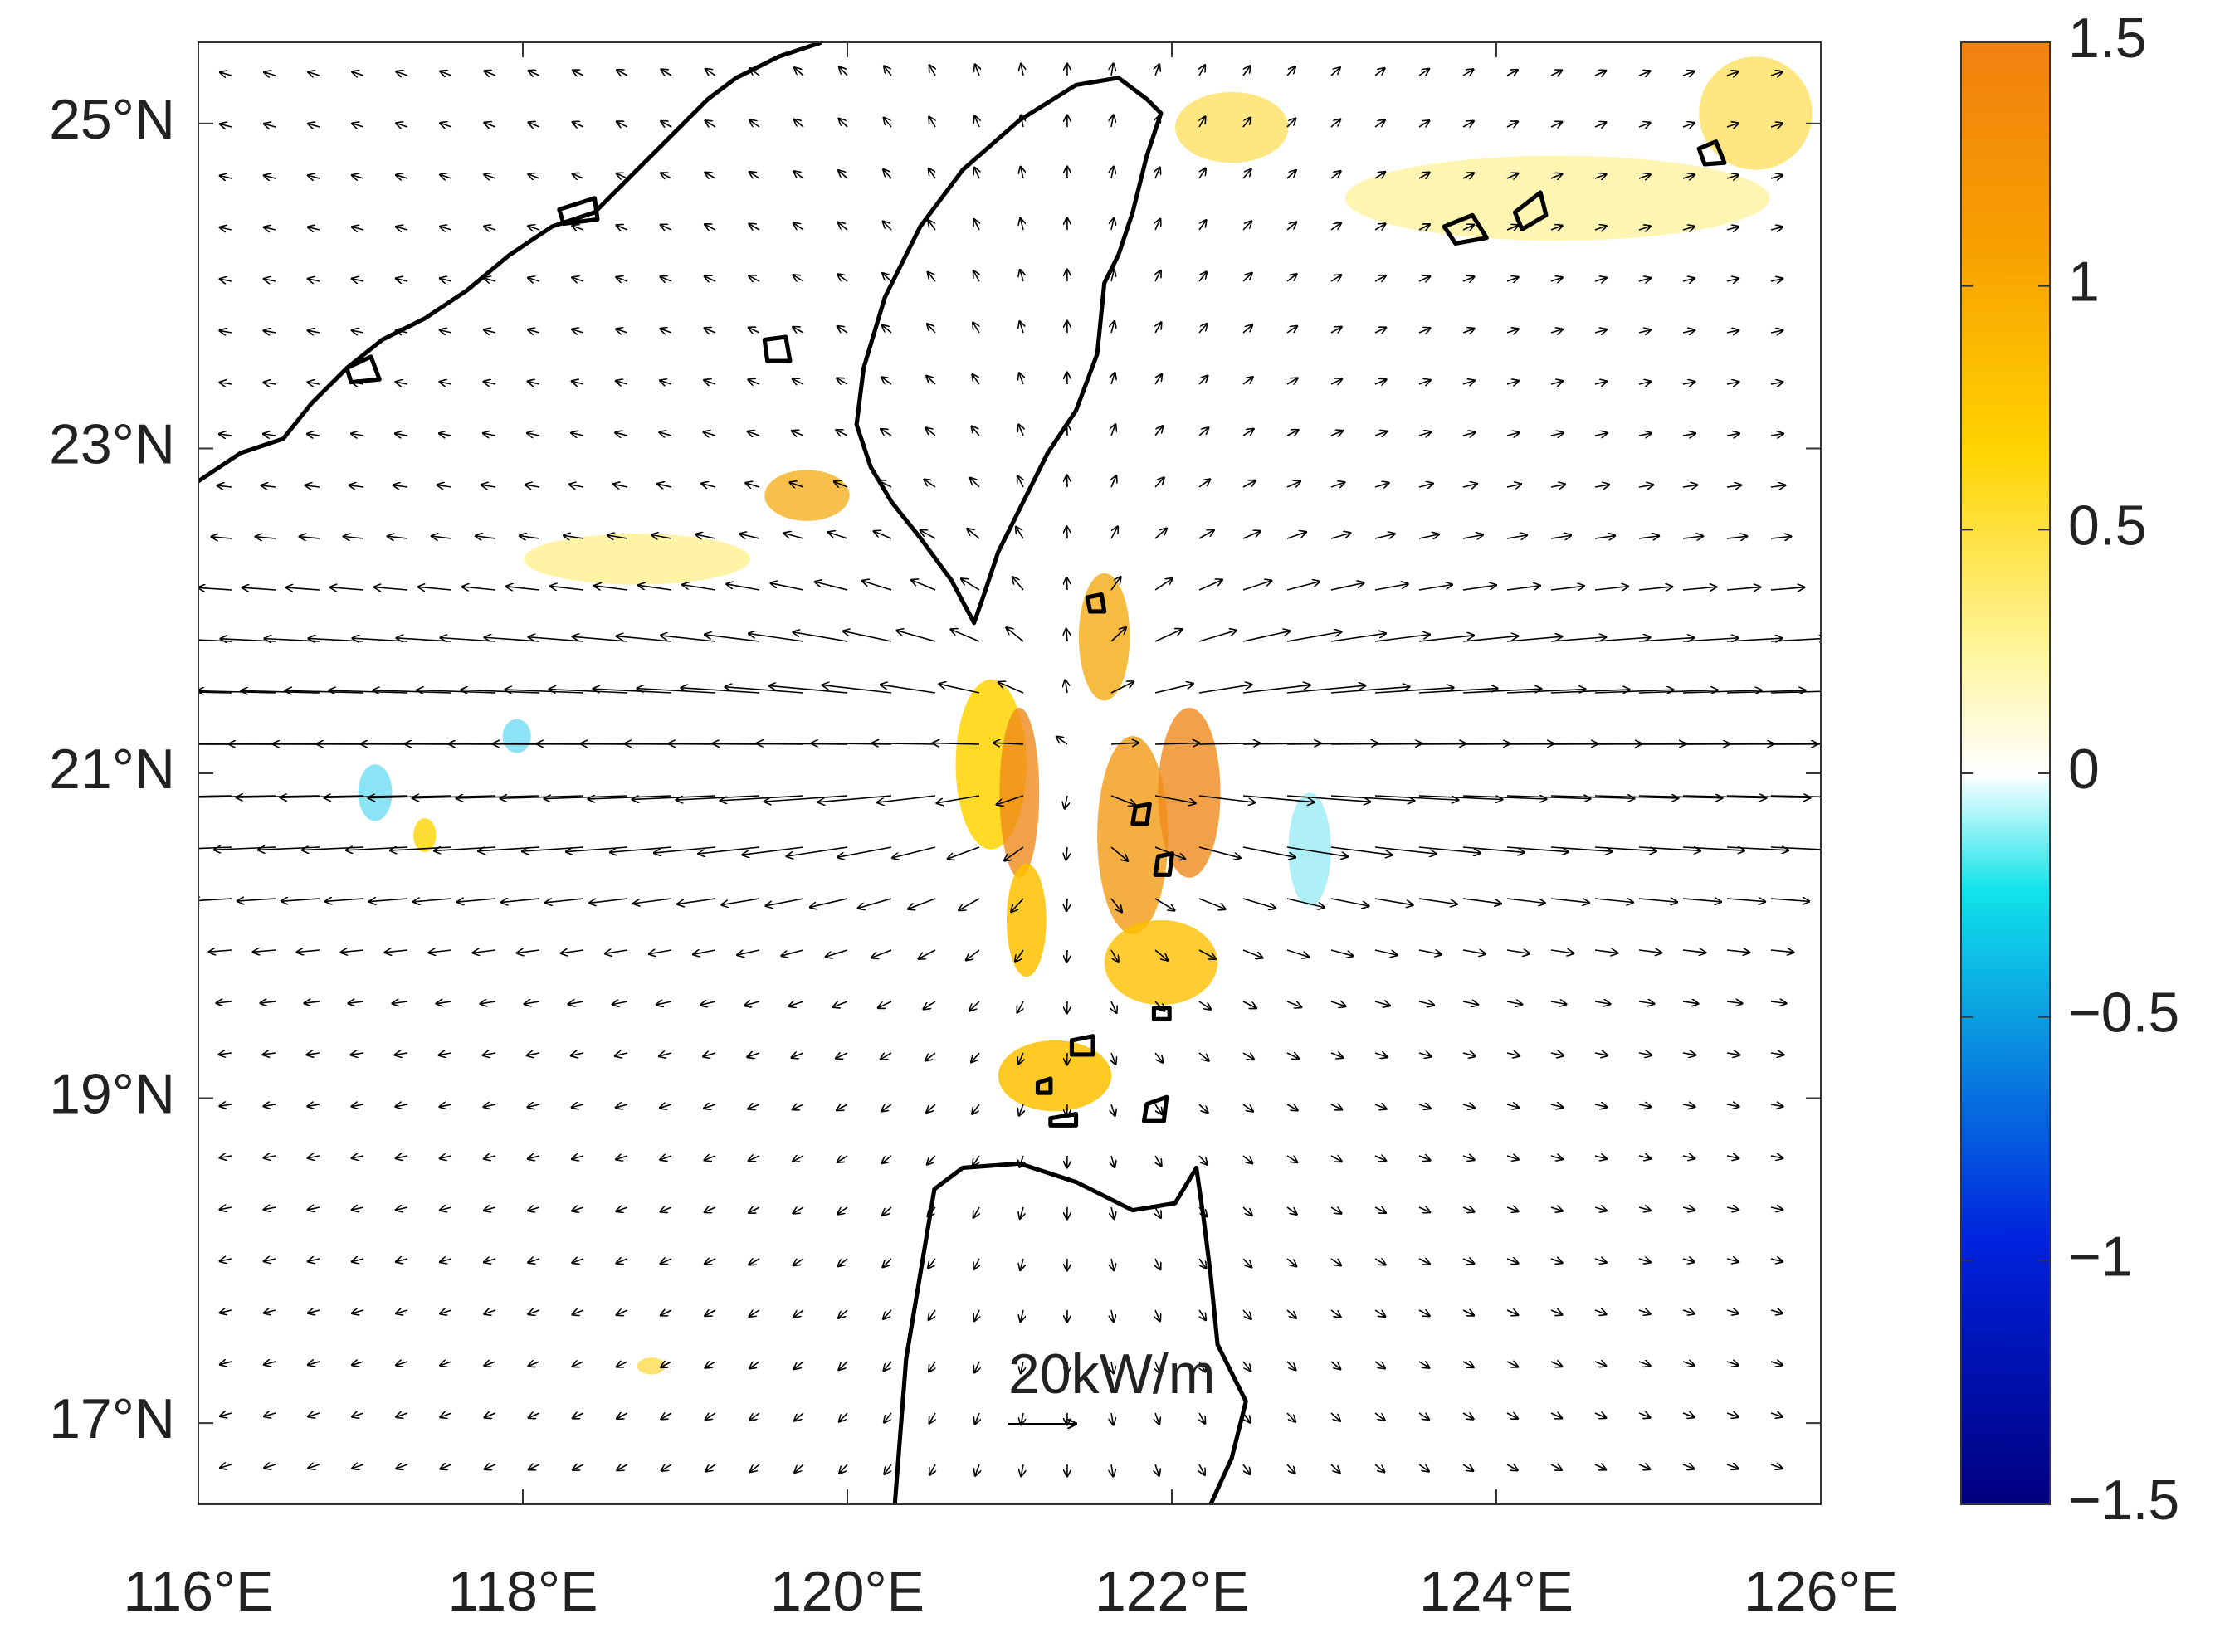 Image resolution: width=2220 pixels, height=1652 pixels. I want to click on x-tick-label: 120°E, so click(847, 1592).